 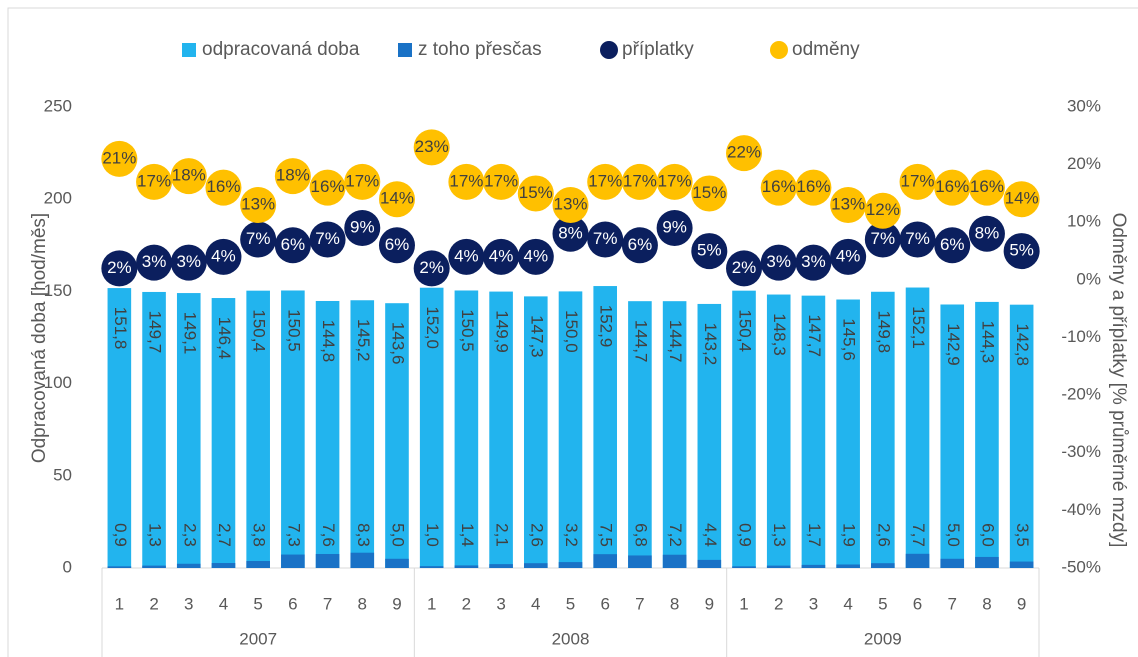 I want to click on x-tick-label: 1, so click(x=119, y=603).